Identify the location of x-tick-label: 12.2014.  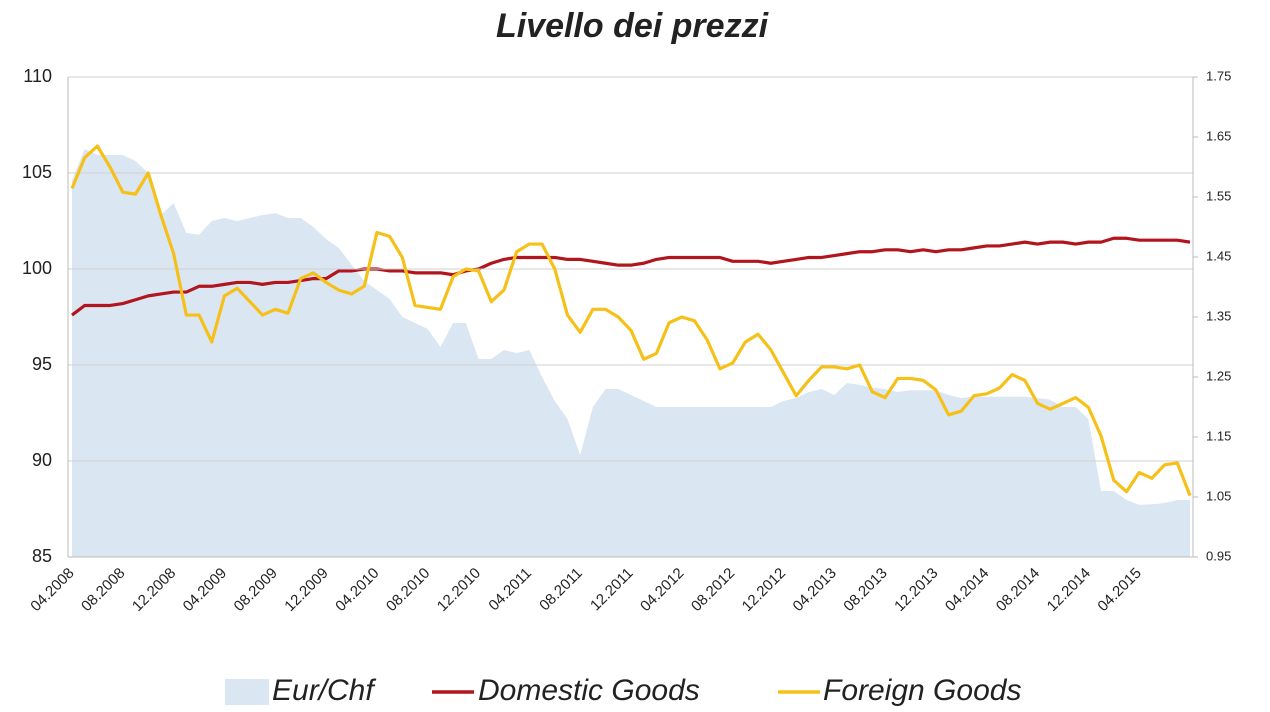
(1069, 590).